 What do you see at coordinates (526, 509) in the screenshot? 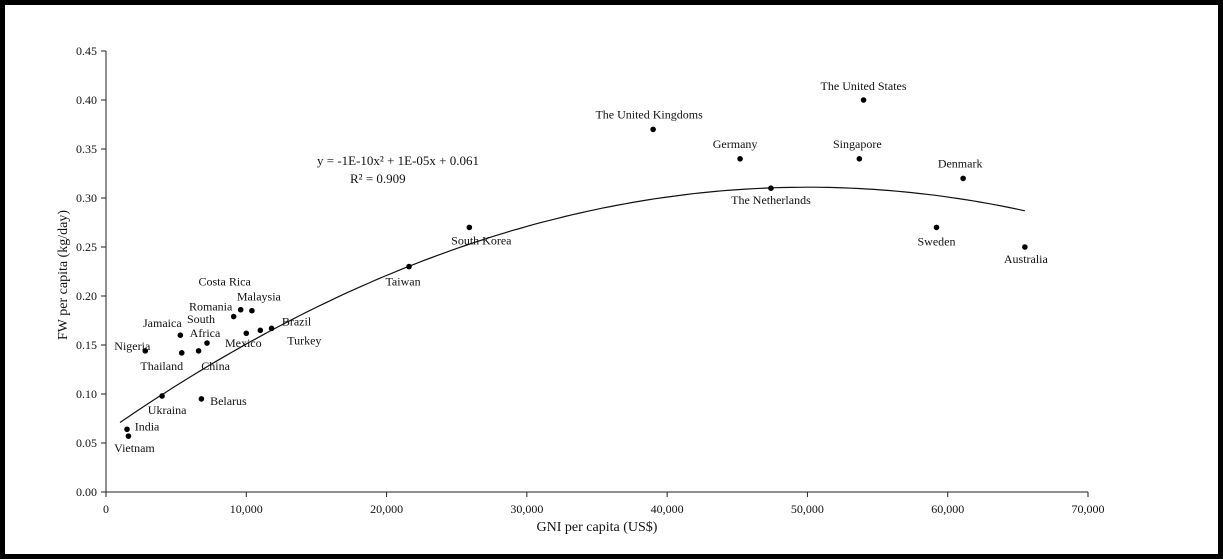
I see `x-tick-label: 30,000` at bounding box center [526, 509].